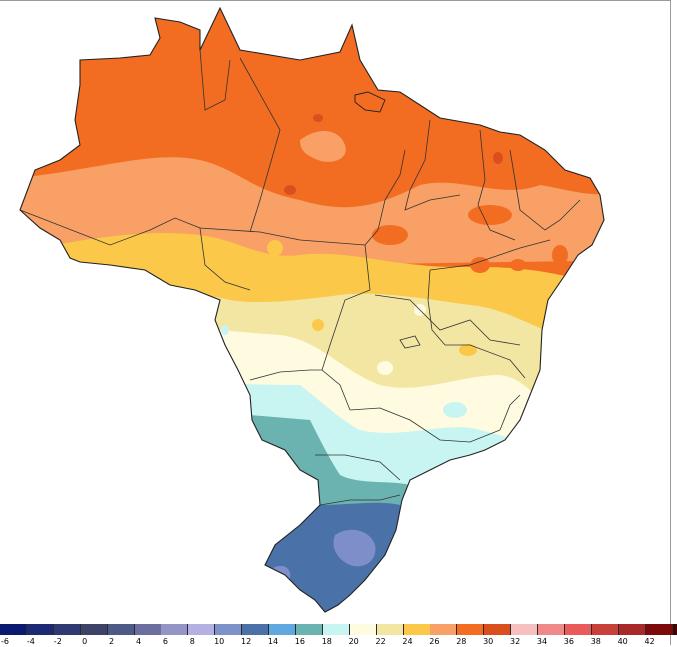 This screenshot has width=677, height=647. Describe the element at coordinates (496, 185) in the screenshot. I see `border-pi-ce` at that location.